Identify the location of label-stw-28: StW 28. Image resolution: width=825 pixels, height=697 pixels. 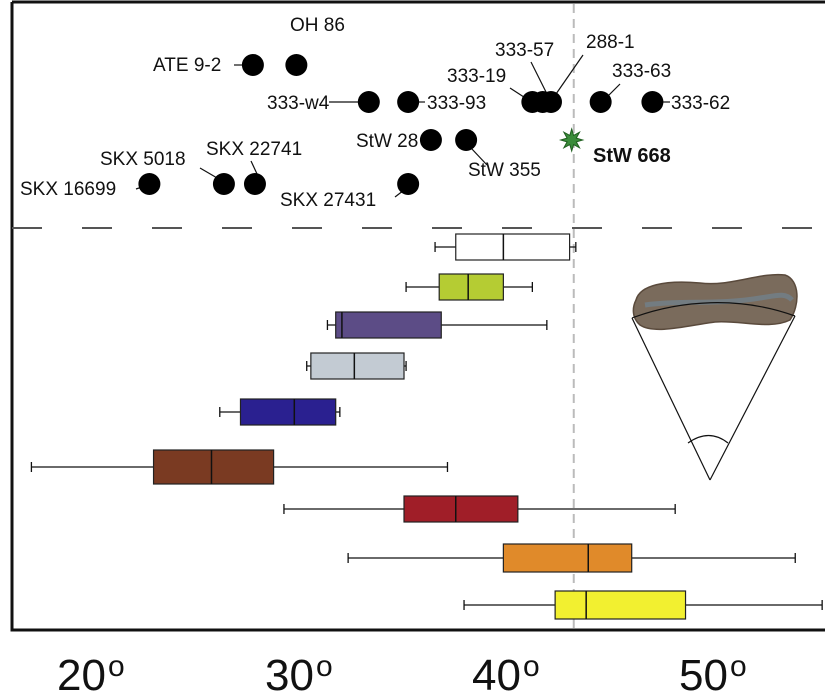
(387, 141).